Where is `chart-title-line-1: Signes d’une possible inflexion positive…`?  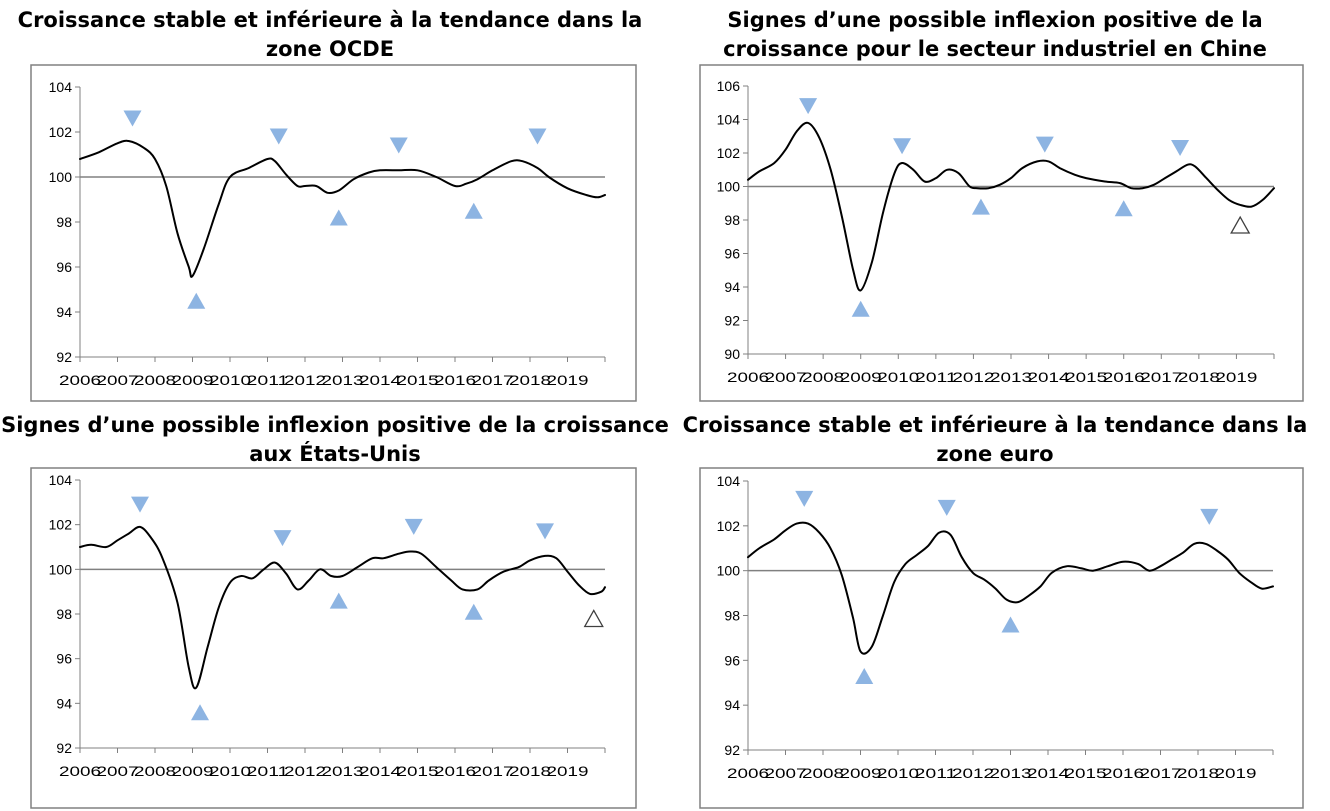 chart-title-line-1: Signes d’une possible inflexion positive… is located at coordinates (335, 425).